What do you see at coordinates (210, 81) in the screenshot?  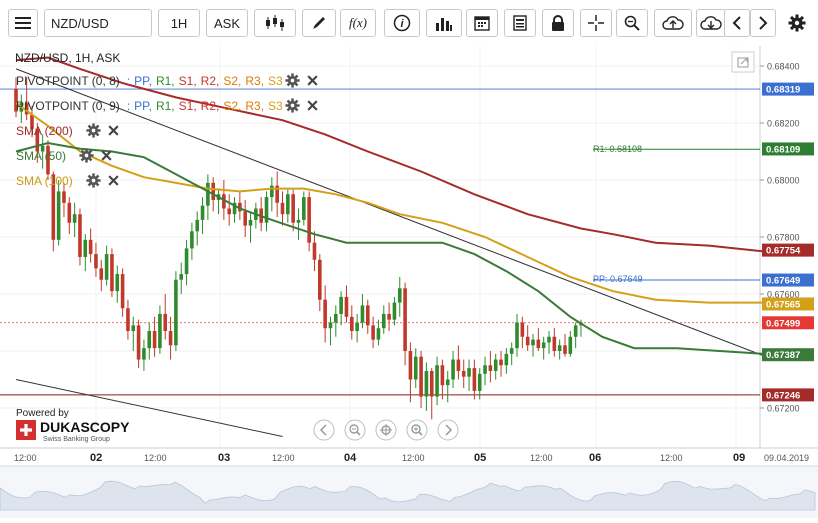 I see `level-r2: R2,` at bounding box center [210, 81].